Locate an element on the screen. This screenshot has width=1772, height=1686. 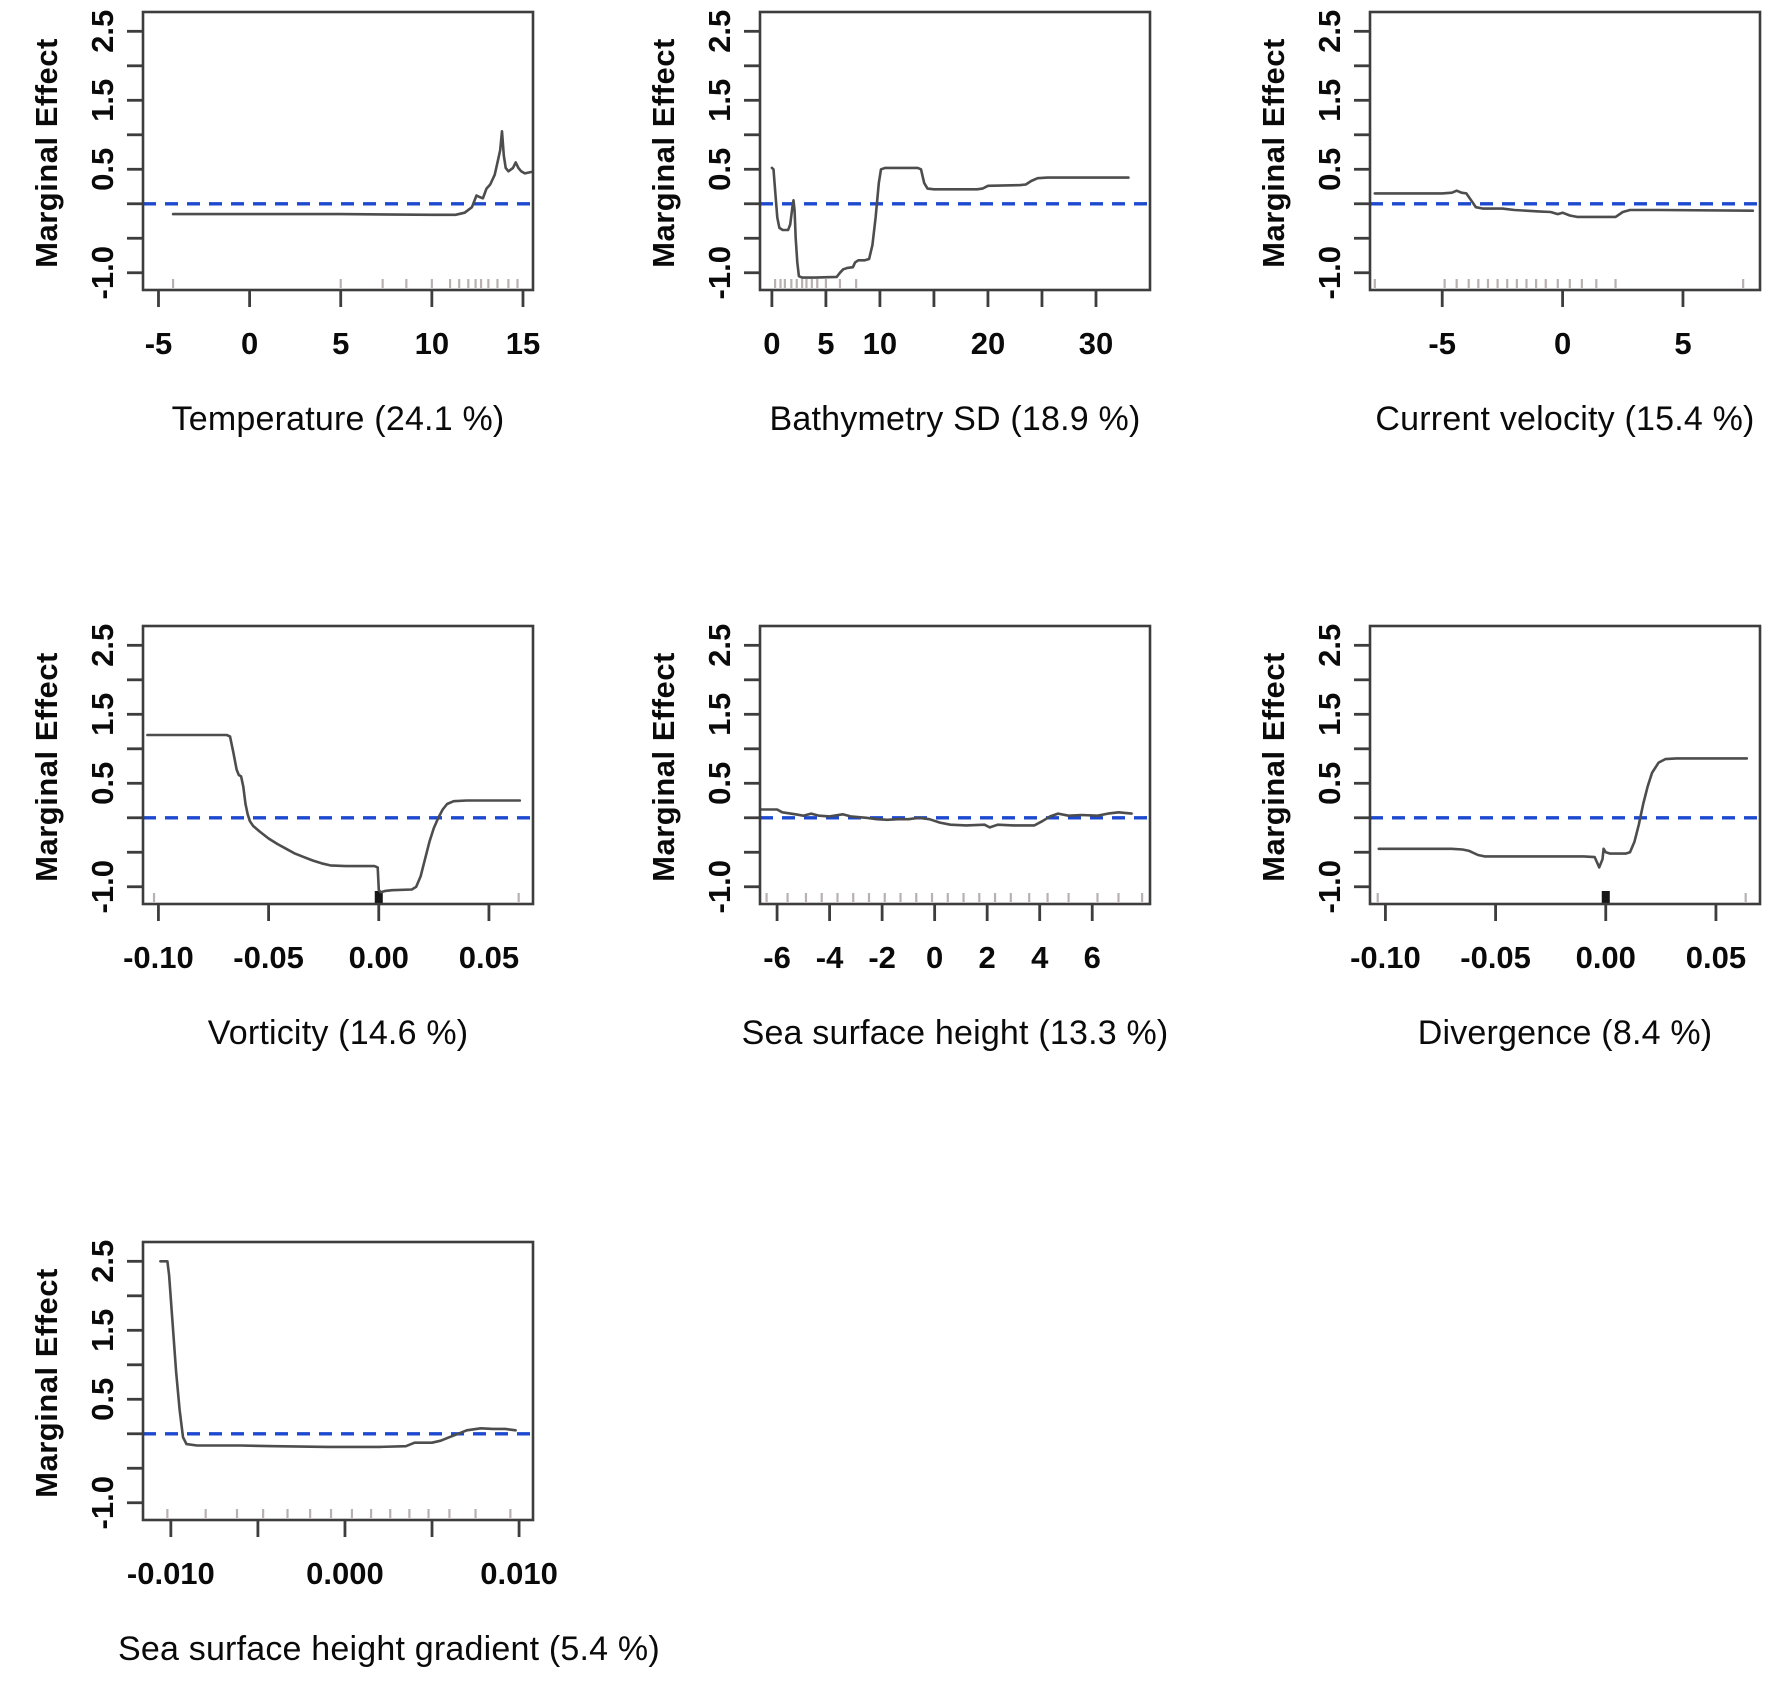
x-tick-label: -4 is located at coordinates (830, 957).